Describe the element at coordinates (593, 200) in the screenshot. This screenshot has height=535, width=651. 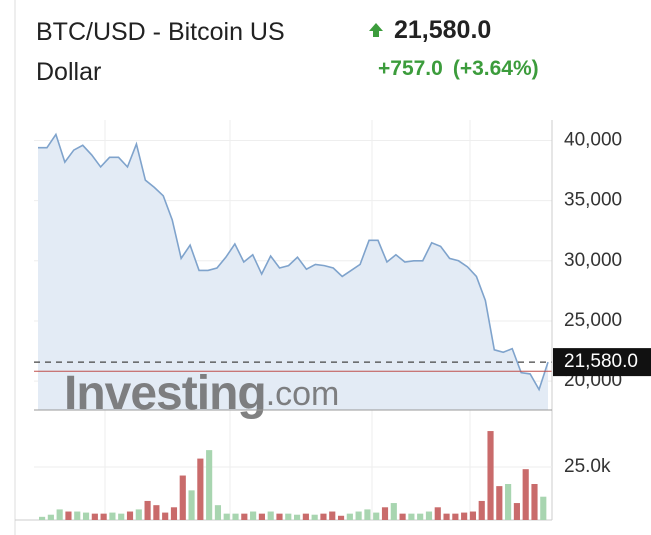
I see `y-tick-label: 35,000` at that location.